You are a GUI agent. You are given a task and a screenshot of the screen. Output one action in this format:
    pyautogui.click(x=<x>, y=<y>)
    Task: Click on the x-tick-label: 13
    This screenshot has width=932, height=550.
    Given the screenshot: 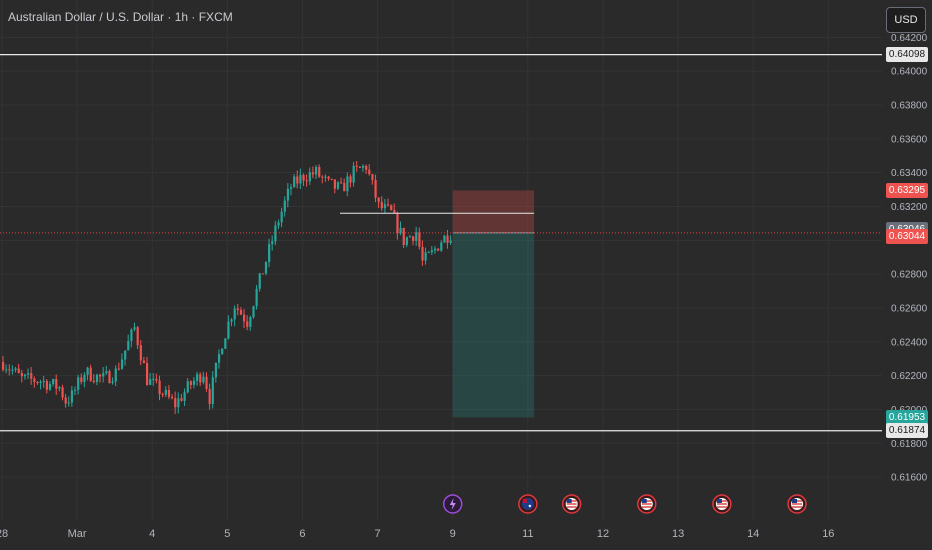 What is the action you would take?
    pyautogui.click(x=678, y=534)
    